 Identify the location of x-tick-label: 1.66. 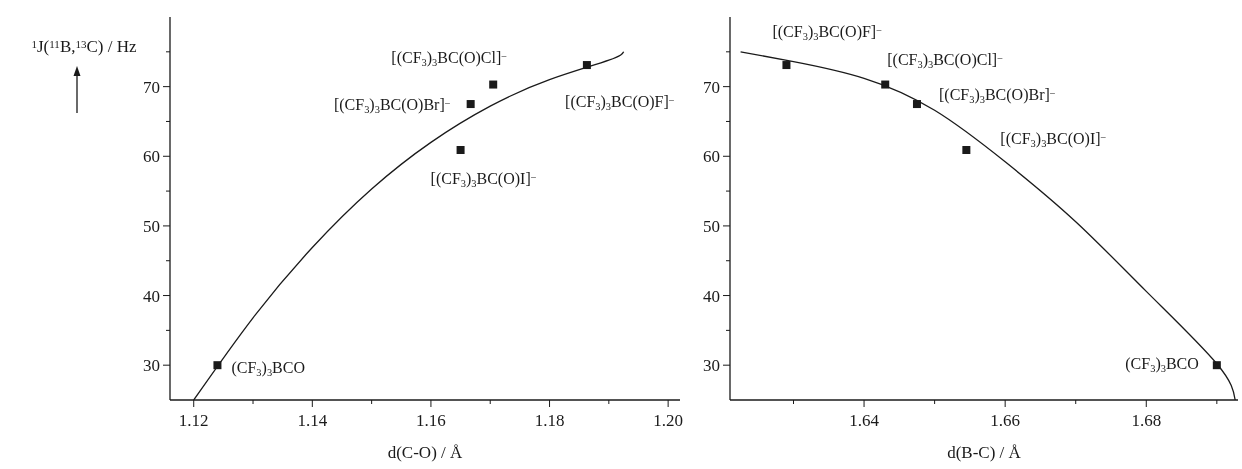
(1005, 420).